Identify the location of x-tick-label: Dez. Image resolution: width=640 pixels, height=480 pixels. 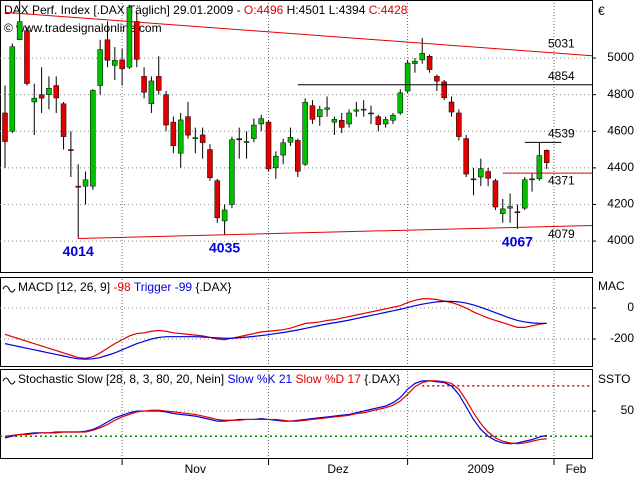
(337, 469).